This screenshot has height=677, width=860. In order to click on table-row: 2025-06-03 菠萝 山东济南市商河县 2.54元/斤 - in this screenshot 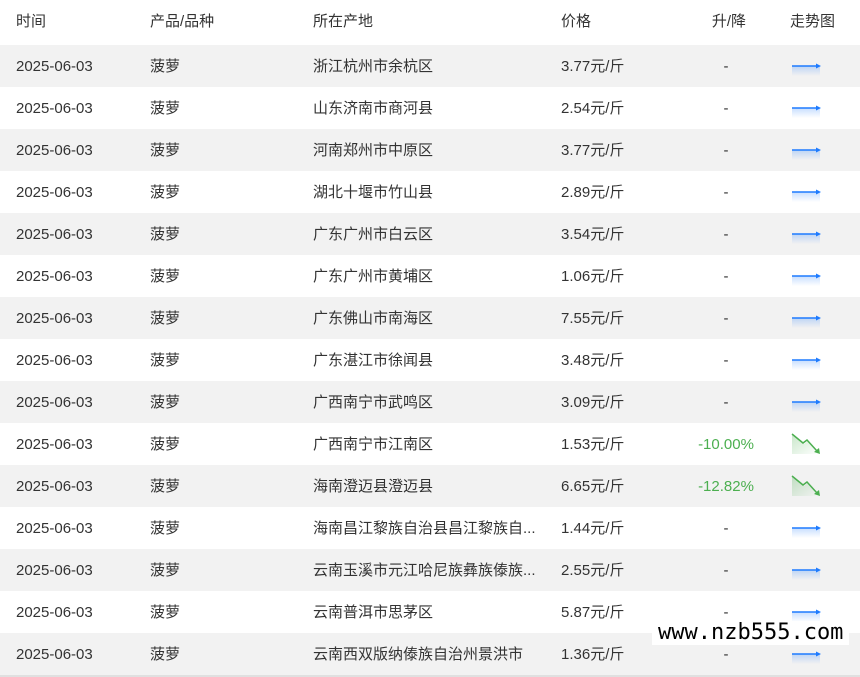, I will do `click(430, 108)`.